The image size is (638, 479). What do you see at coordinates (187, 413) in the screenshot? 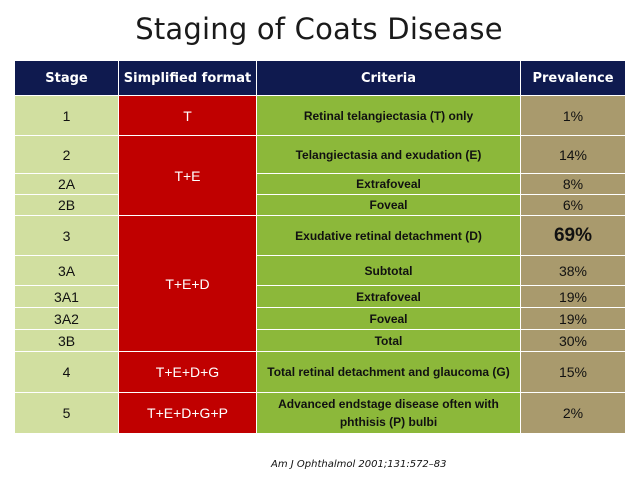
I see `format-cell: T+E+D+G+P` at bounding box center [187, 413].